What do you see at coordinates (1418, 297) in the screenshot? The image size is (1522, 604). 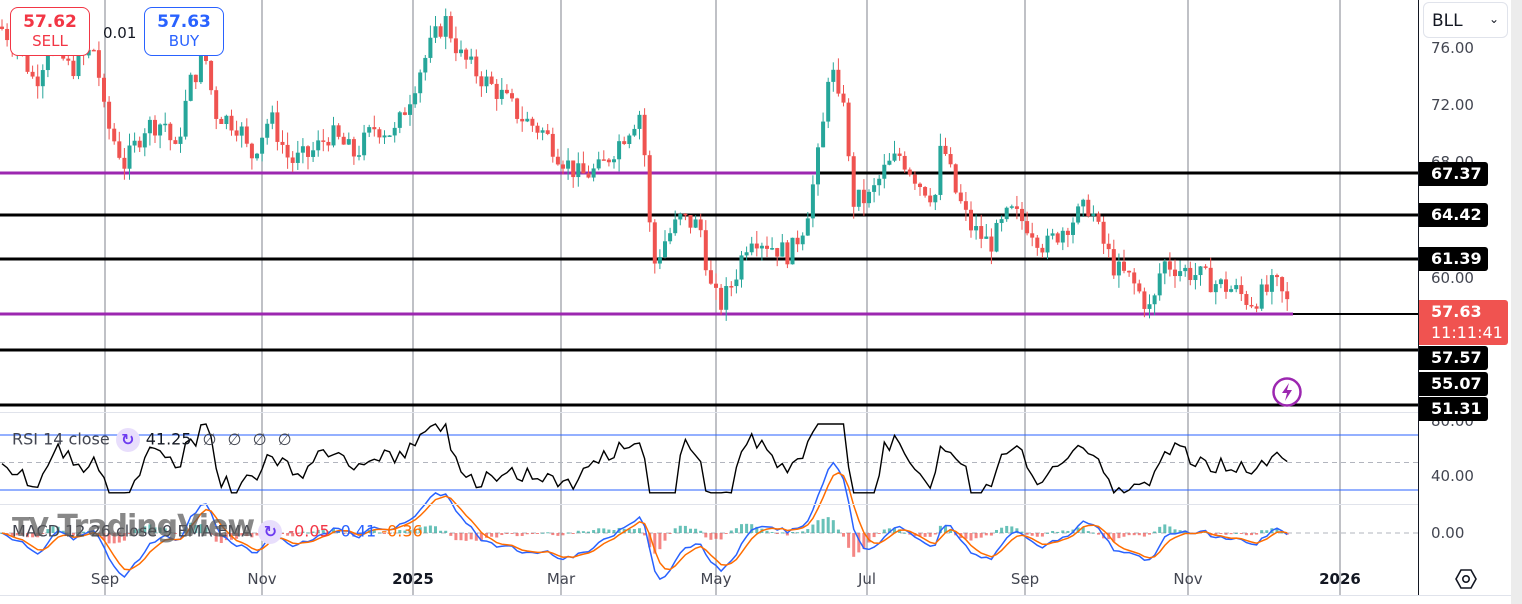 I see `axis-border` at bounding box center [1418, 297].